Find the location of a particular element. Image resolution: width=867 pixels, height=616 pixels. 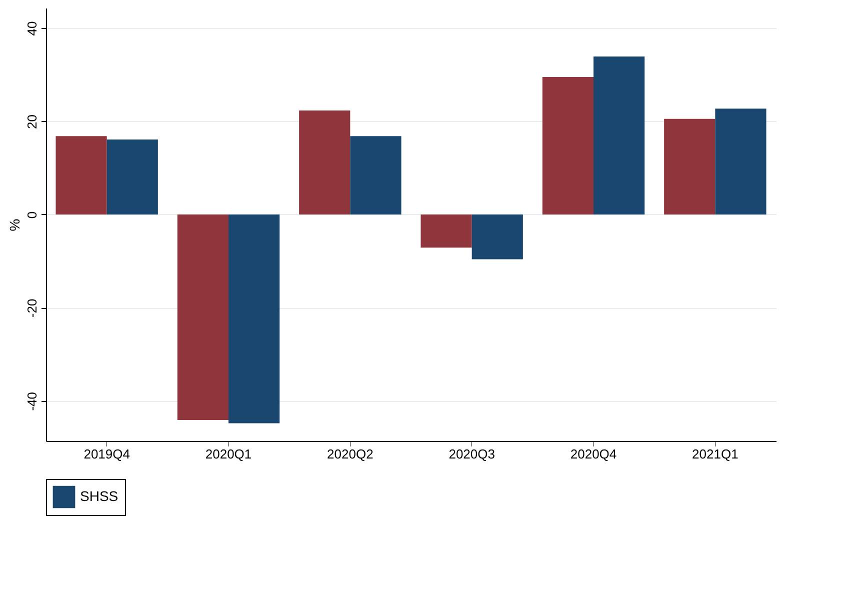

y-tick-label: 0 is located at coordinates (32, 215).